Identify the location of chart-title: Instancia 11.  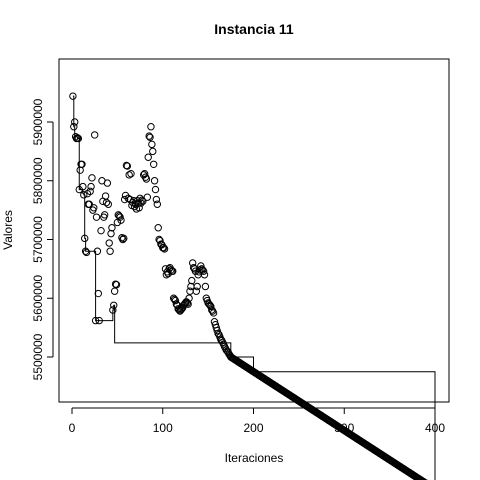
(254, 29).